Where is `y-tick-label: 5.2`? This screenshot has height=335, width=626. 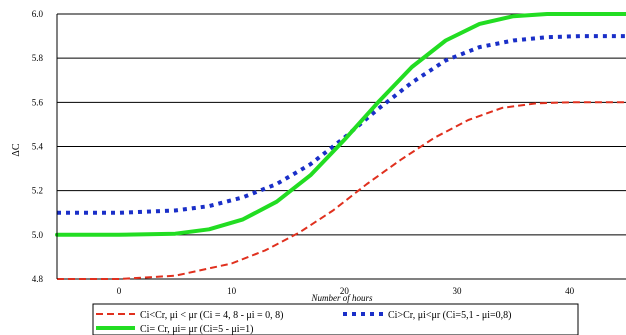
y-tick-label: 5.2 is located at coordinates (37, 191).